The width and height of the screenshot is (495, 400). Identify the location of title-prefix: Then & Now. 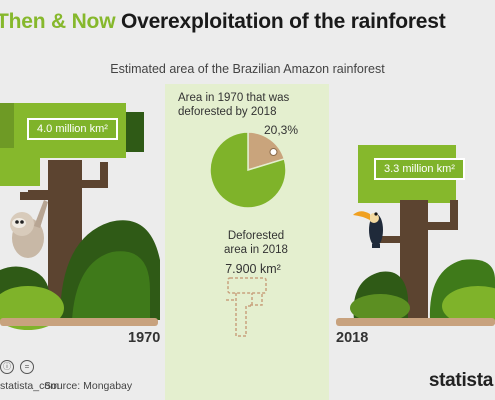
(58, 21).